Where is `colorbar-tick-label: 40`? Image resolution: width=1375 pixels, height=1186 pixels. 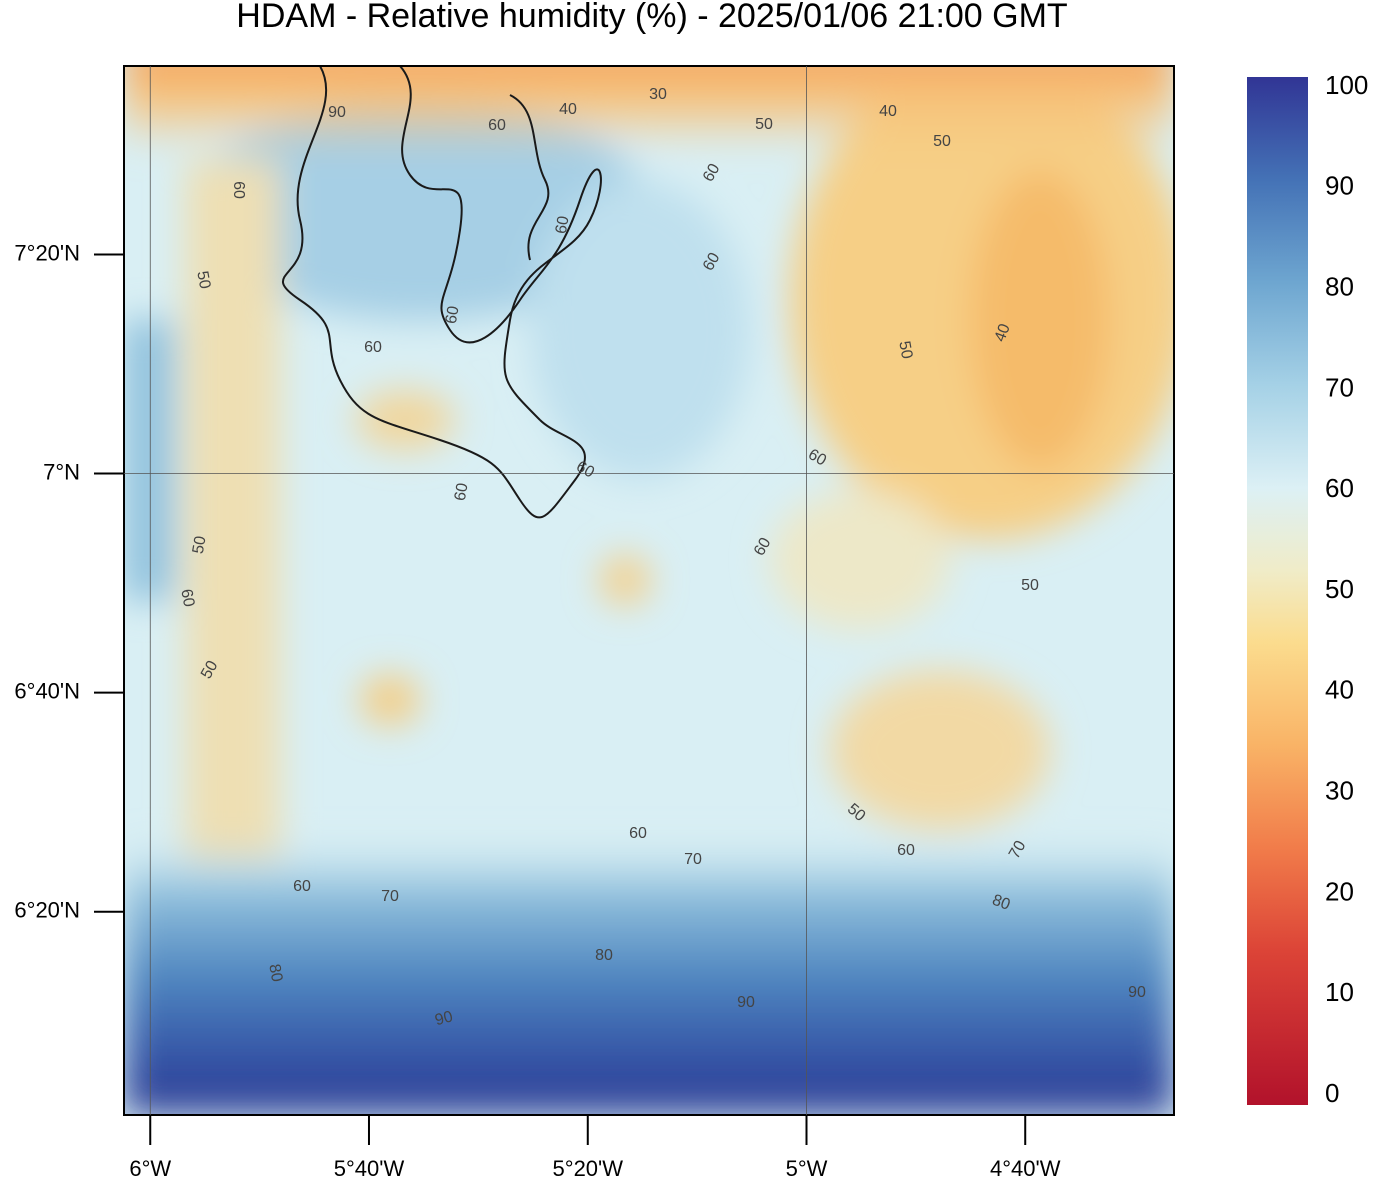
colorbar-tick-label: 40 is located at coordinates (1339, 690).